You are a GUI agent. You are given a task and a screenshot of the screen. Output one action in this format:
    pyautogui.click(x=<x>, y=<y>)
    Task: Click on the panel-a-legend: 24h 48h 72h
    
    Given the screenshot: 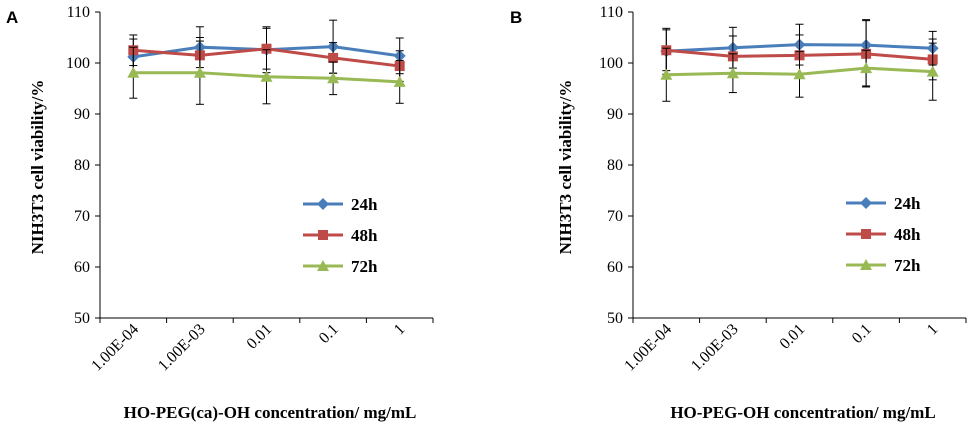 What is the action you would take?
    pyautogui.click(x=340, y=235)
    